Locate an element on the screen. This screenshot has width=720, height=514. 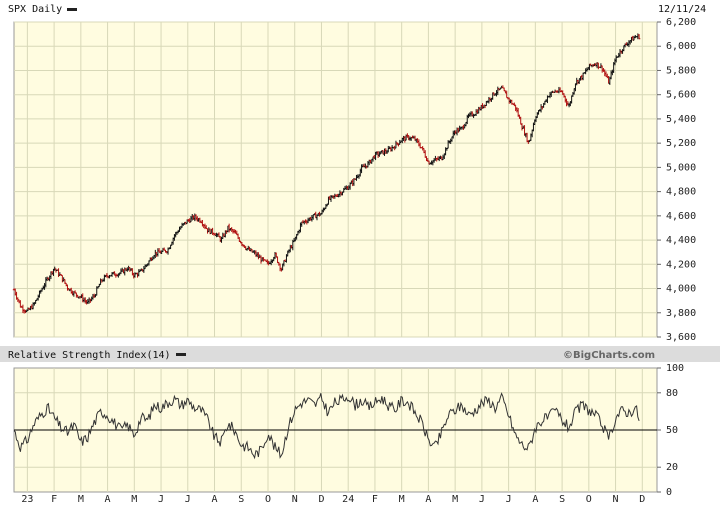
rsi-series is located at coordinates (326, 426).